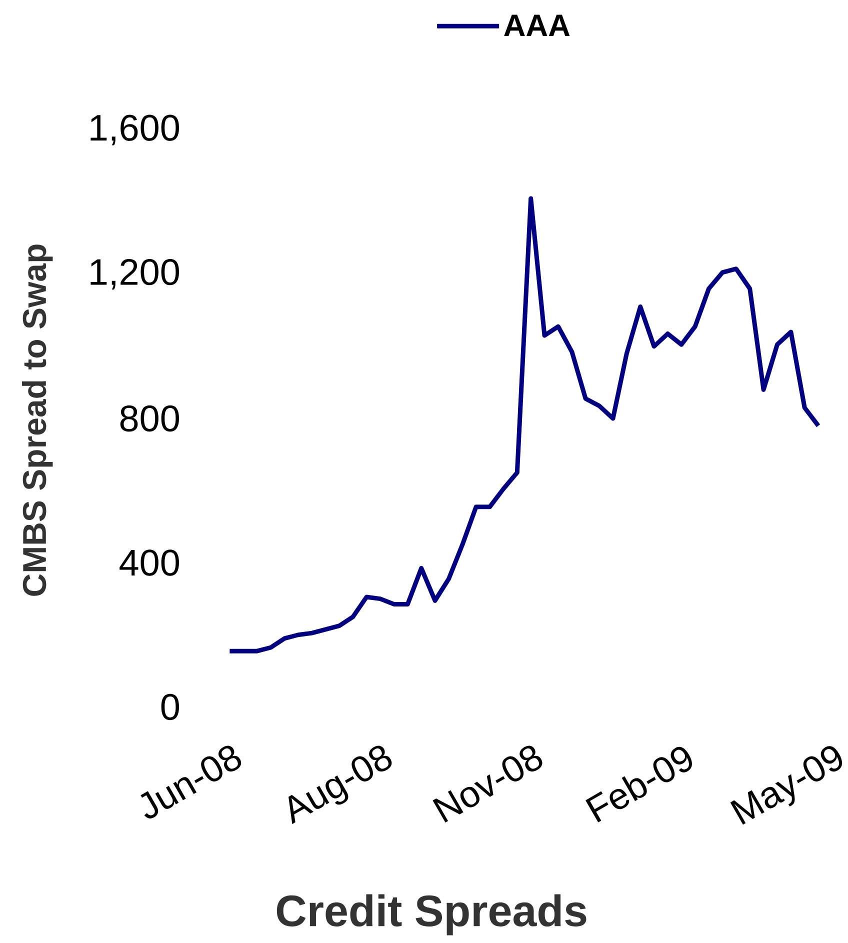  Describe the element at coordinates (537, 25) in the screenshot. I see `legend-label: AAA` at that location.